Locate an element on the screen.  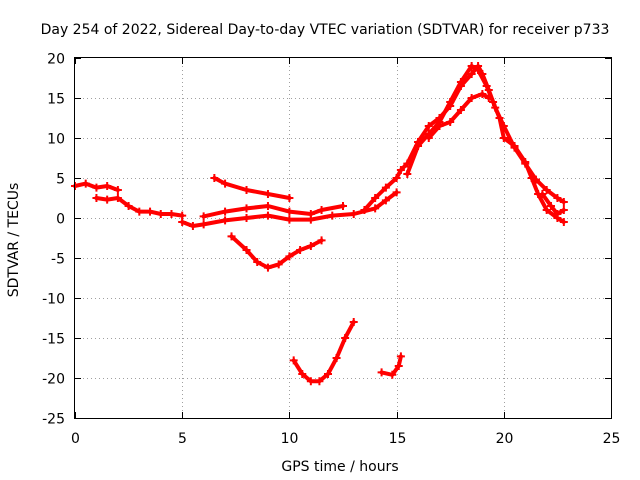
y-tick-label: 10 is located at coordinates (56, 140).